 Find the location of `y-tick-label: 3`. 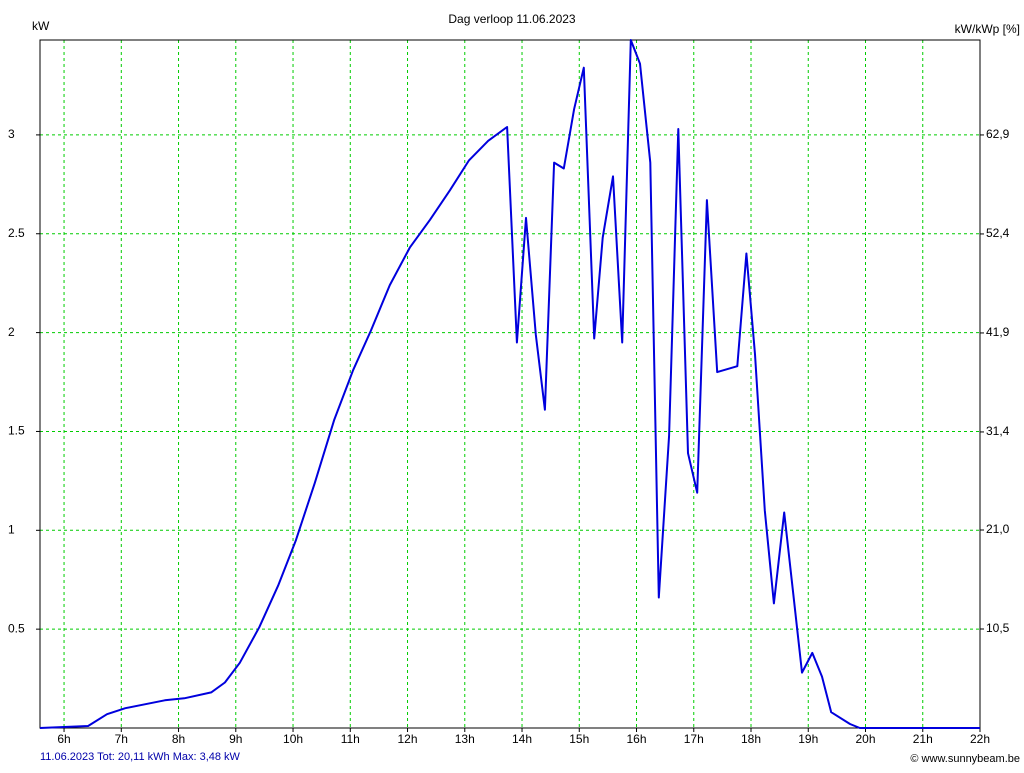

y-tick-label: 3 is located at coordinates (11, 134).